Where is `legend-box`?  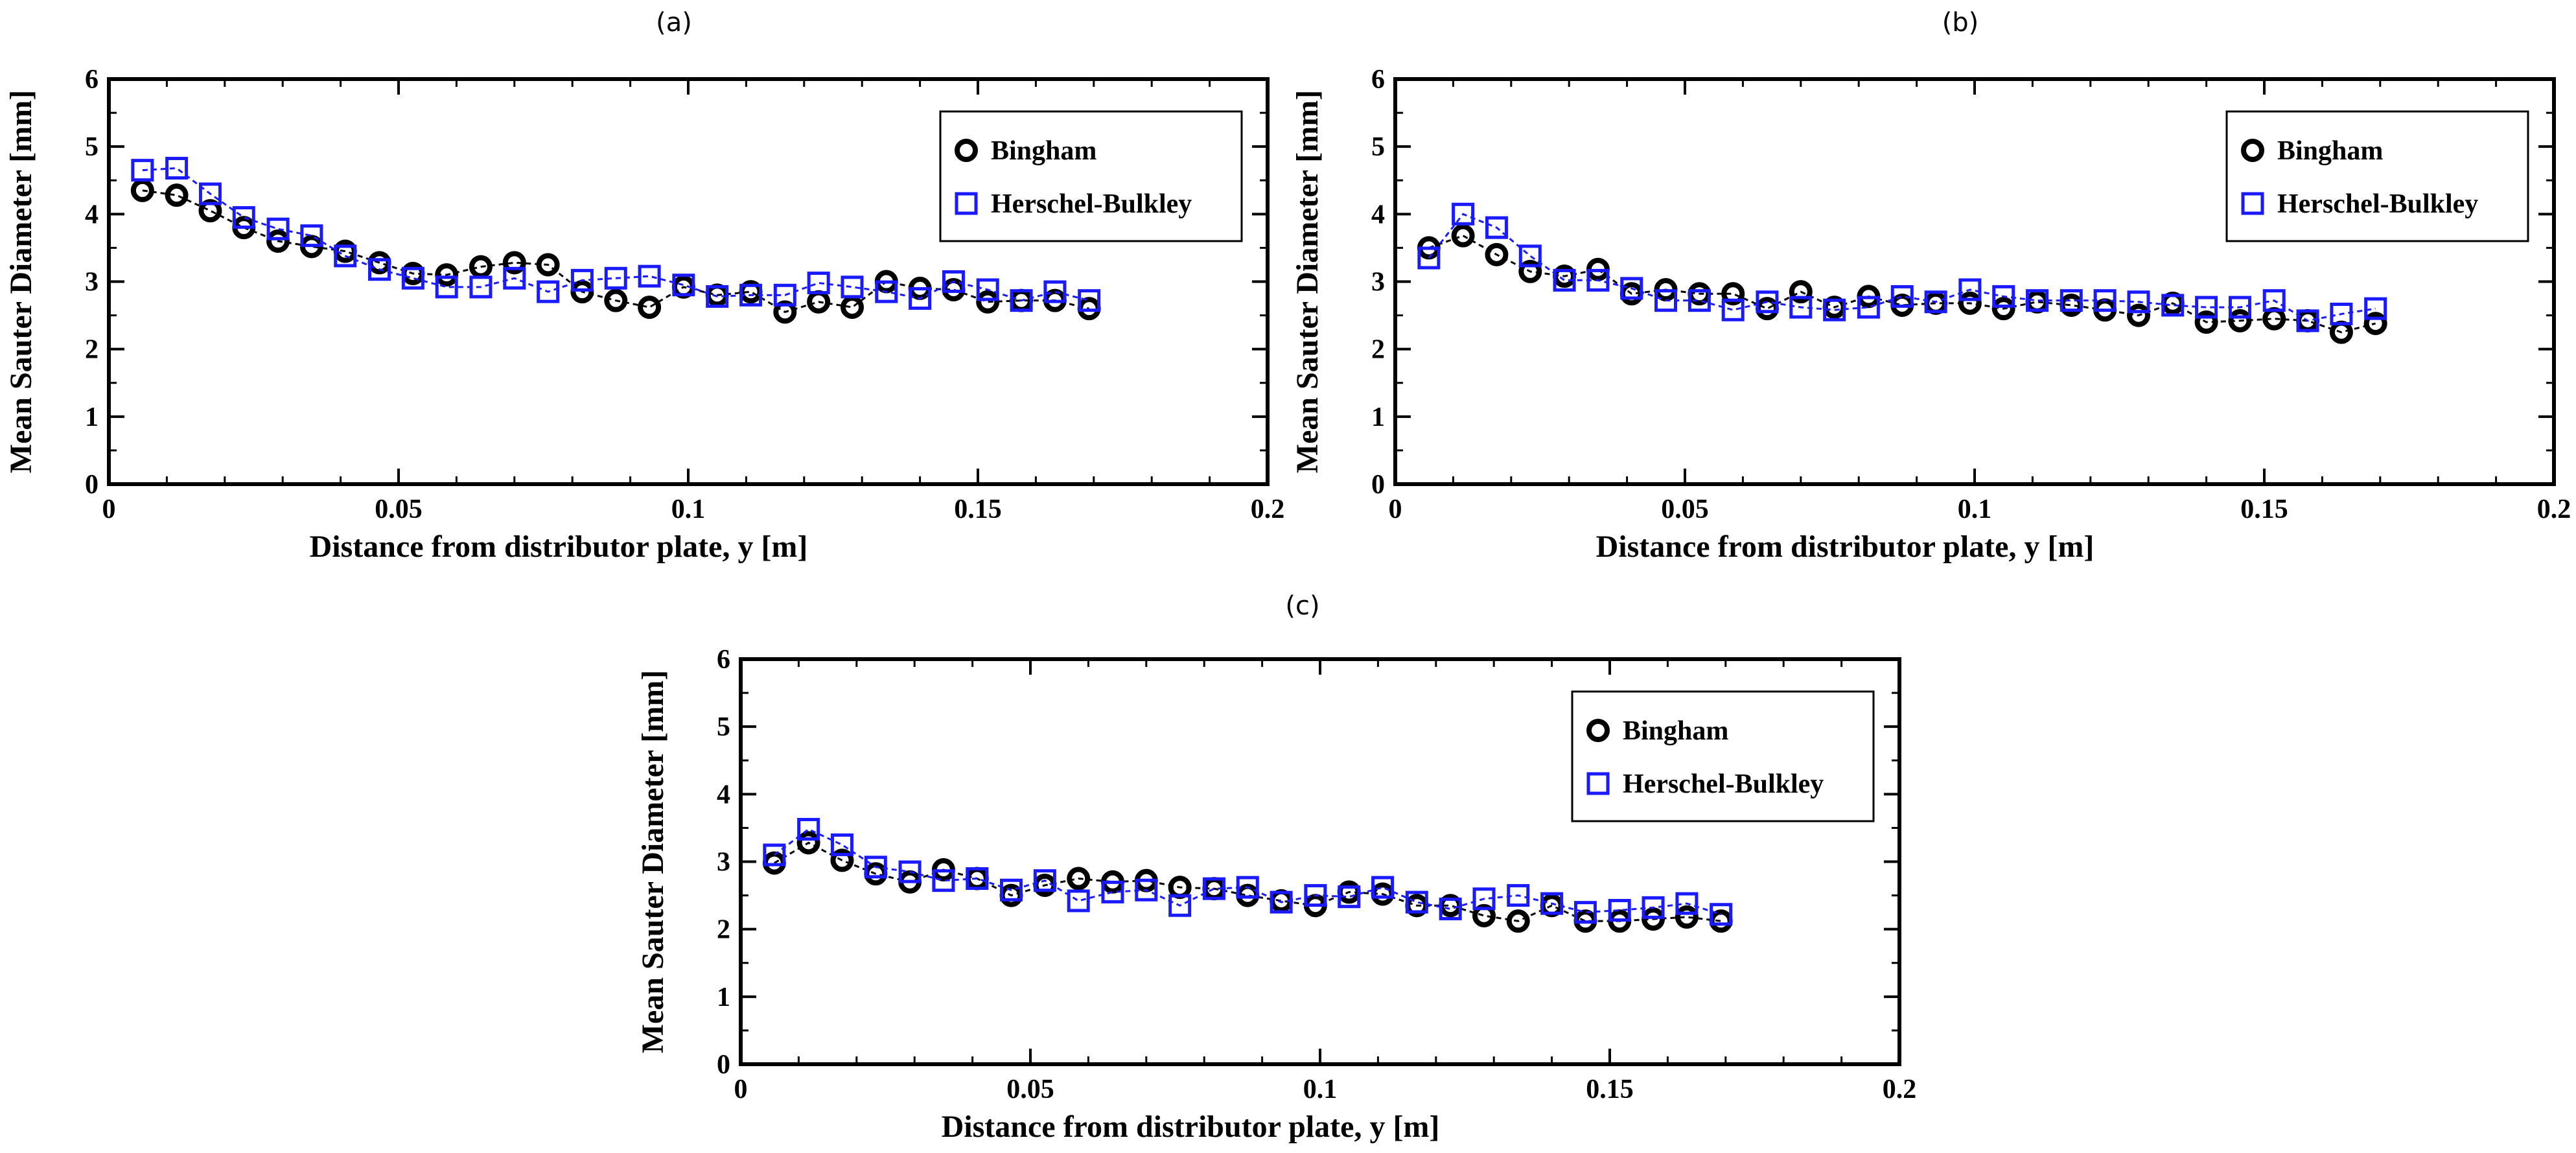
legend-box is located at coordinates (1723, 756).